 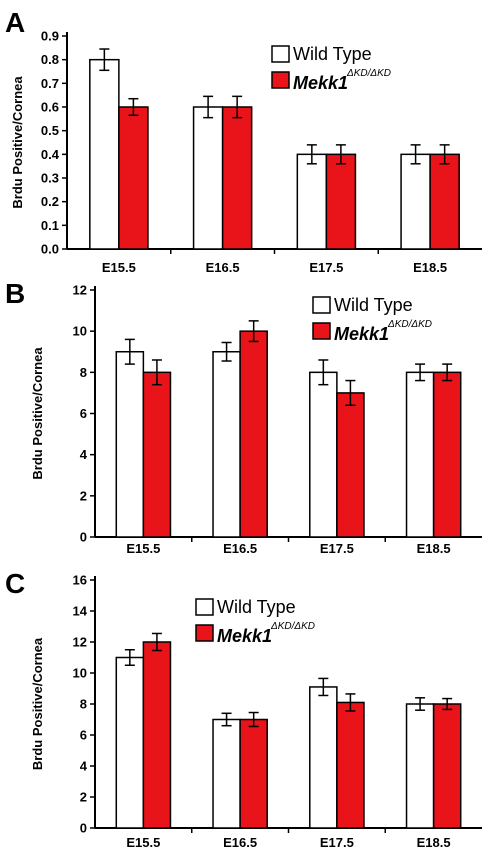 What do you see at coordinates (50, 36) in the screenshot?
I see `y-tick-label: 0.9` at bounding box center [50, 36].